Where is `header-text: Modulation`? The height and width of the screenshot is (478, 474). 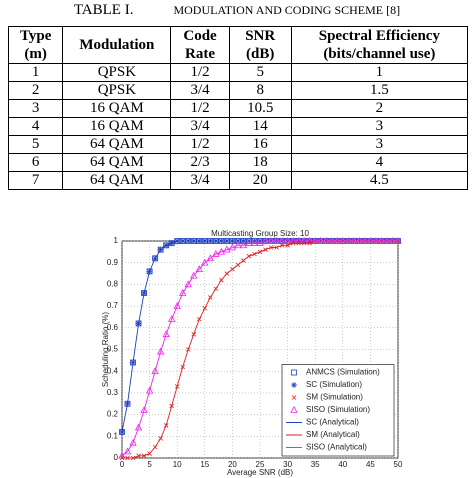 header-text: Modulation is located at coordinates (117, 45).